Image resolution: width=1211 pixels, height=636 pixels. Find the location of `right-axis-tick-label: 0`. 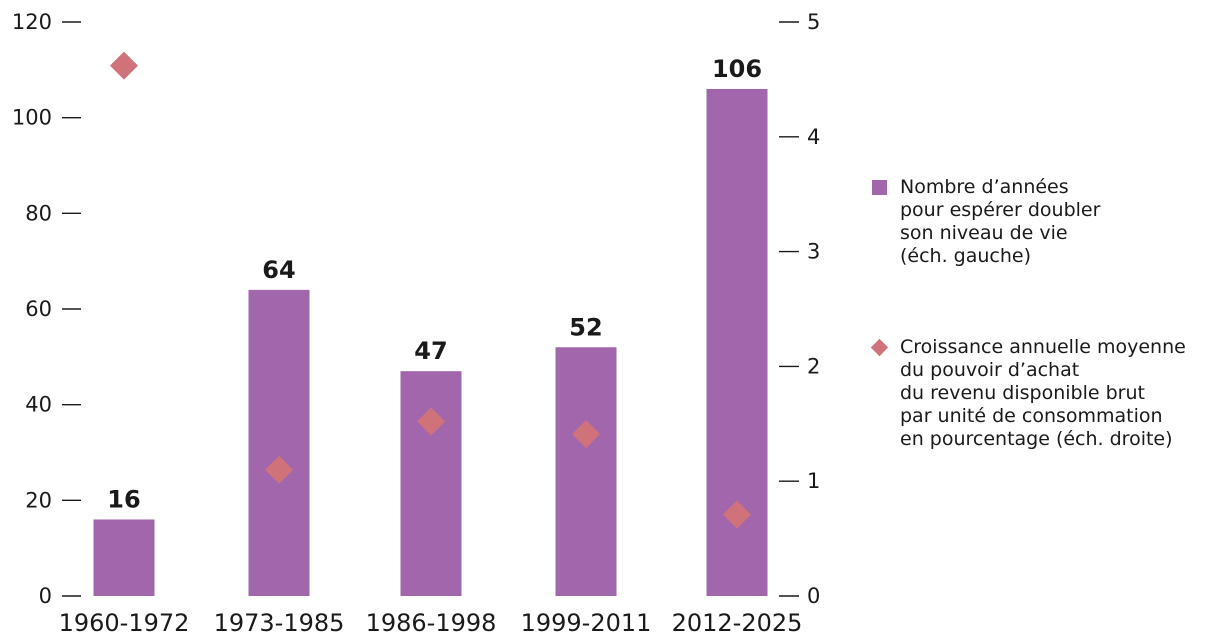

right-axis-tick-label: 0 is located at coordinates (813, 596).